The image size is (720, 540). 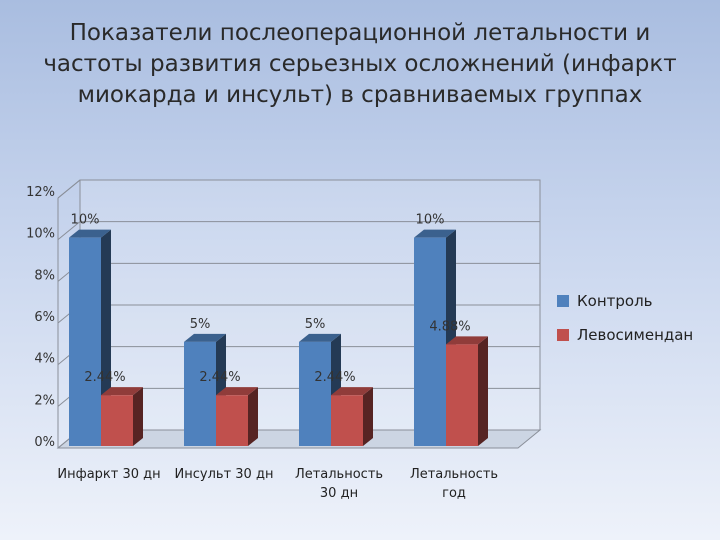 What do you see at coordinates (449, 326) in the screenshot?
I see `data-label: 4.88%` at bounding box center [449, 326].